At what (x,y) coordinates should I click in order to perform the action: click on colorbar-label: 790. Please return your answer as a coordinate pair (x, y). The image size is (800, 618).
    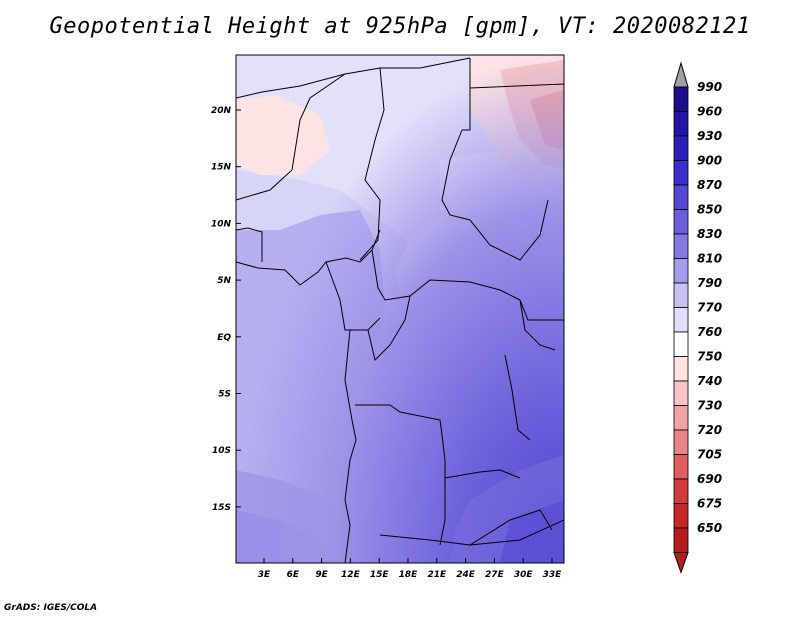
    Looking at the image, I should click on (709, 283).